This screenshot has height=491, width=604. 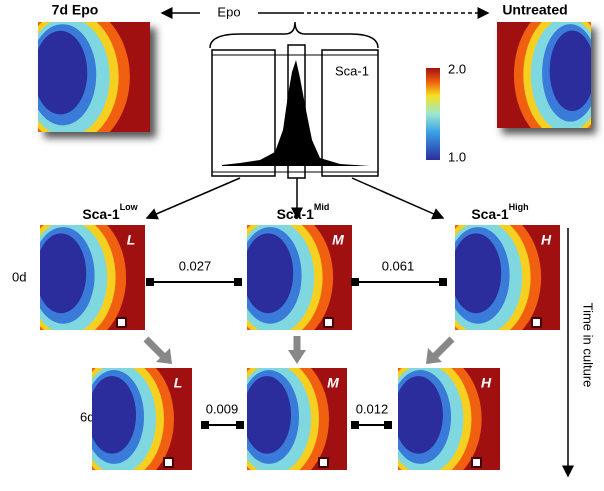 What do you see at coordinates (294, 35) in the screenshot?
I see `brace` at bounding box center [294, 35].